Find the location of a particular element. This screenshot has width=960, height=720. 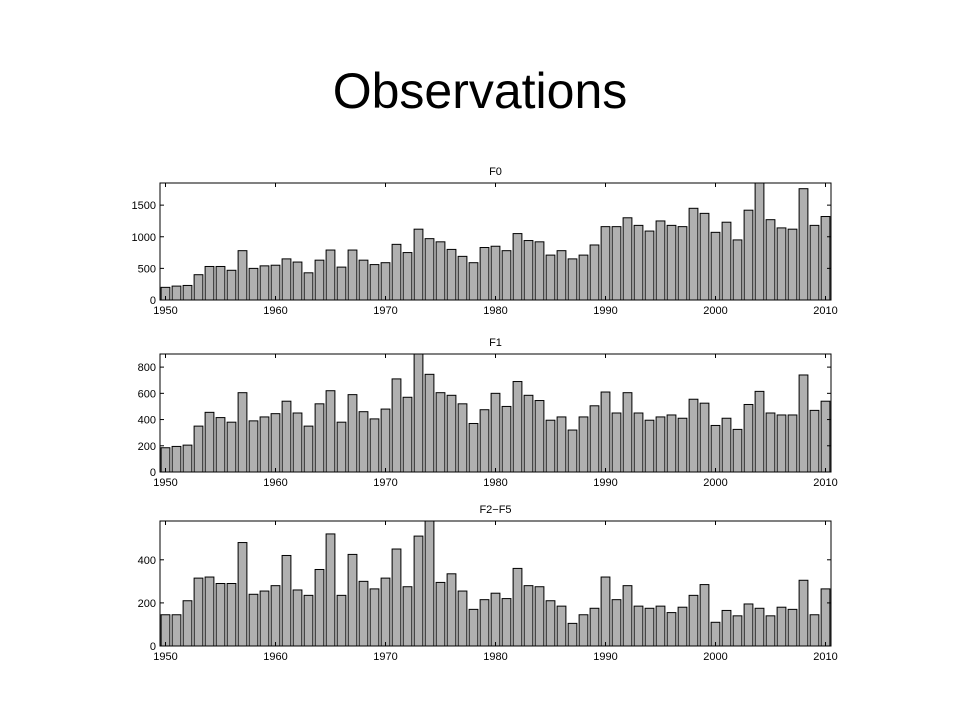

bar-2002 is located at coordinates (737, 631).